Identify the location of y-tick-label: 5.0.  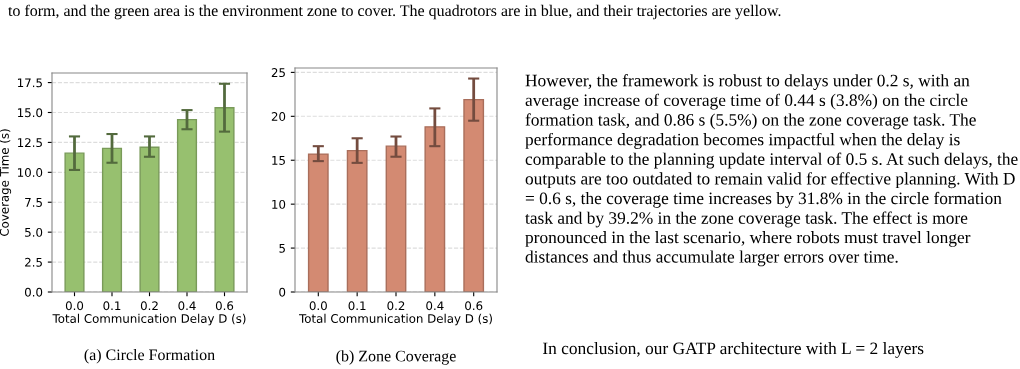
(34, 232).